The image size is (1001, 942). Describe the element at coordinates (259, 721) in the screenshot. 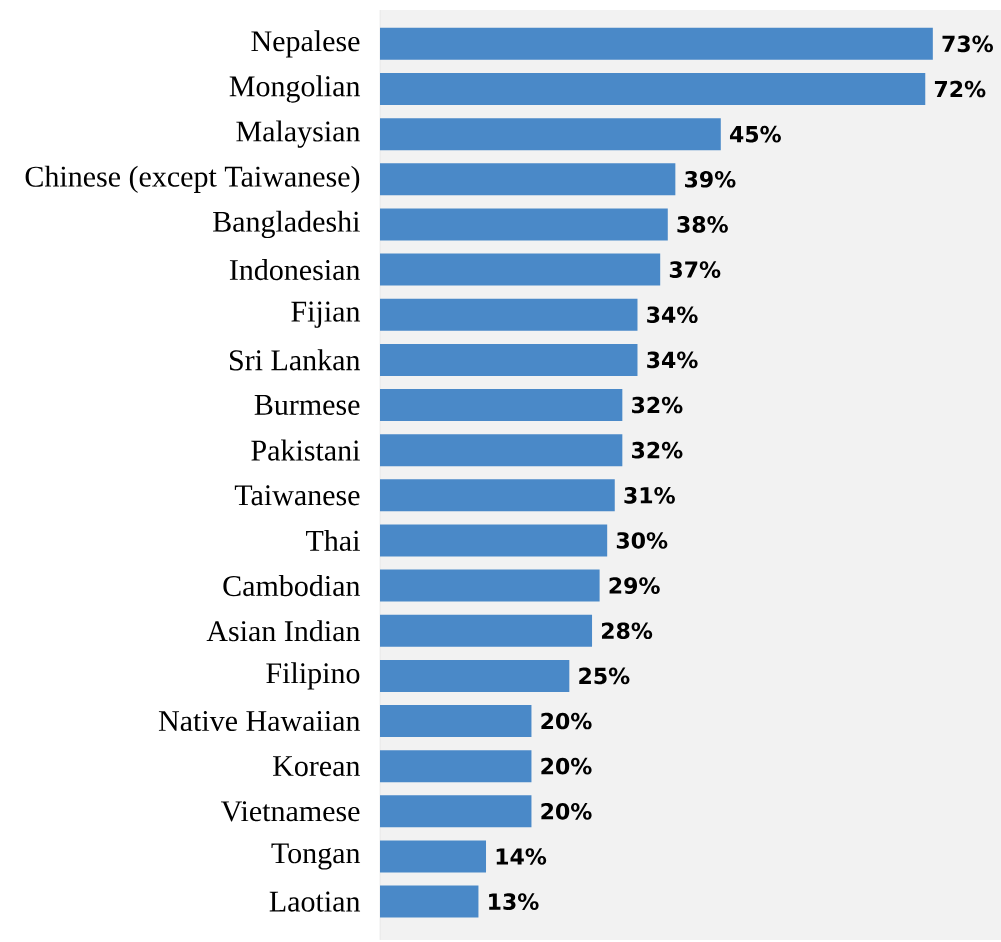

I see `y-tick-label: Native Hawaiian` at that location.